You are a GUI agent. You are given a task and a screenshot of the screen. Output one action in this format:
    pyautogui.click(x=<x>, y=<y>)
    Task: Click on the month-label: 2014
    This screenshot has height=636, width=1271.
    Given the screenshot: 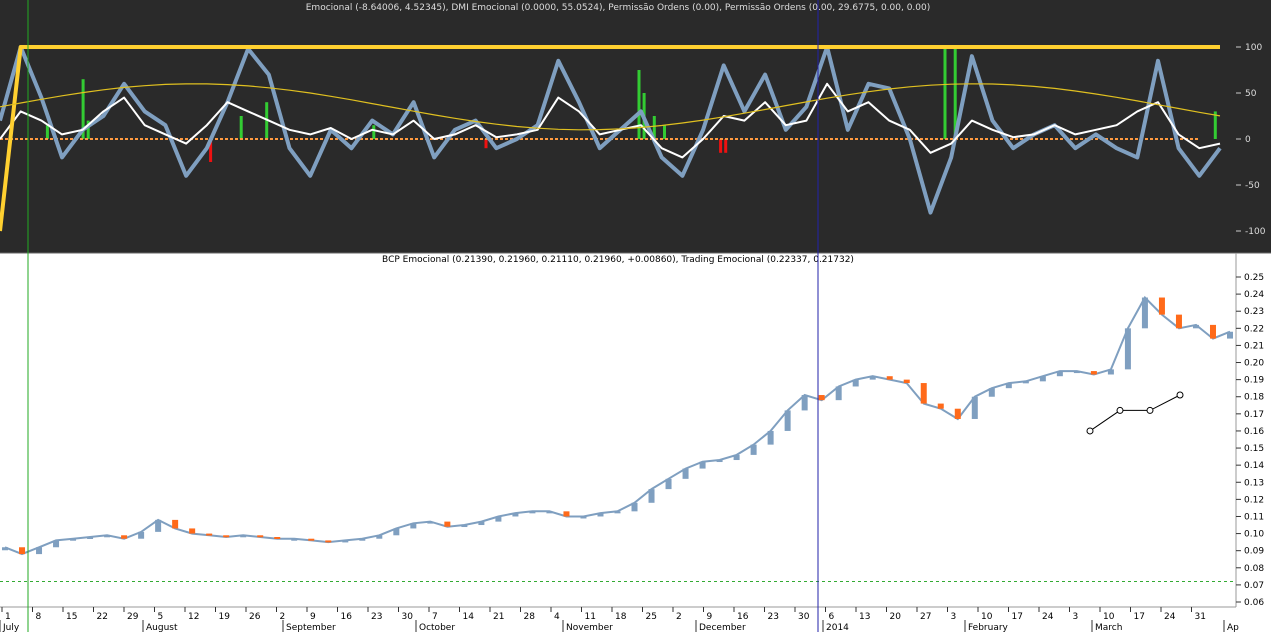 What is the action you would take?
    pyautogui.click(x=837, y=627)
    